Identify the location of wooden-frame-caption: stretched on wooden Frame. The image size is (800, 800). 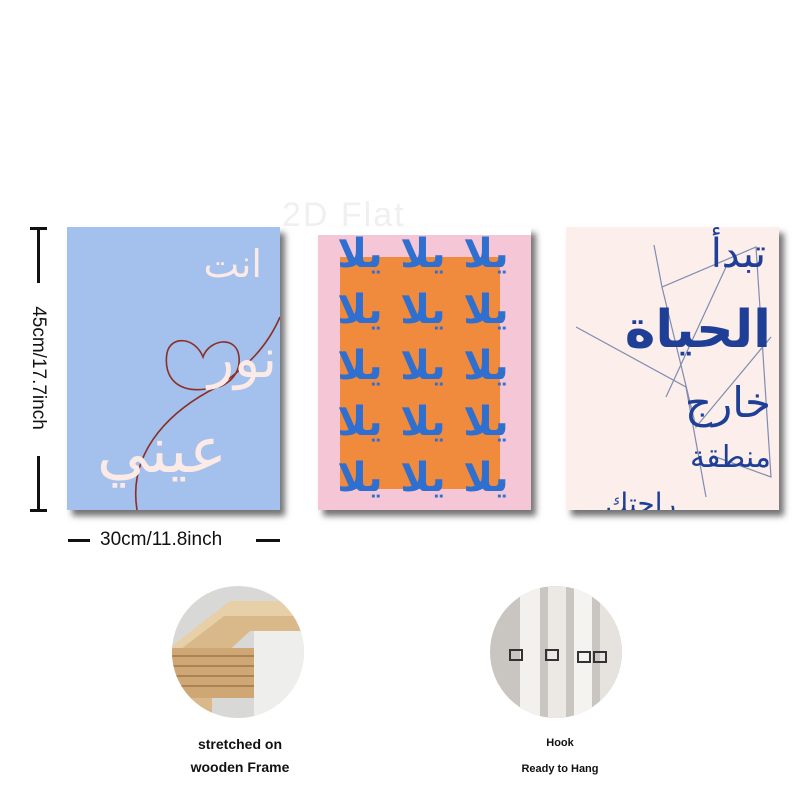
(240, 755).